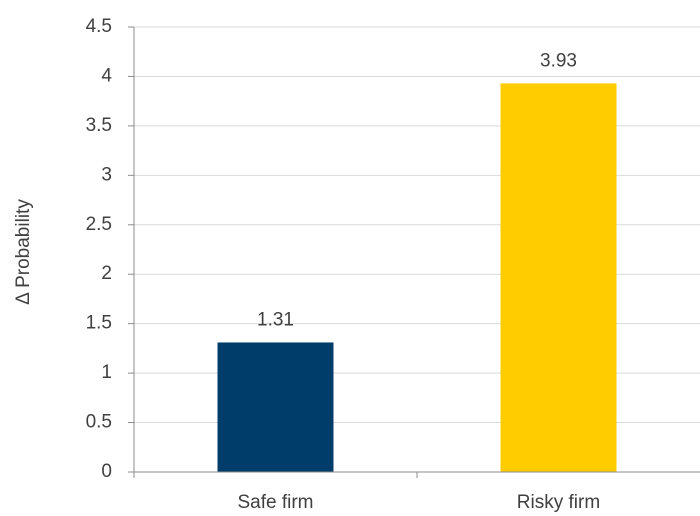  I want to click on y-tick-label: 4, so click(106, 75).